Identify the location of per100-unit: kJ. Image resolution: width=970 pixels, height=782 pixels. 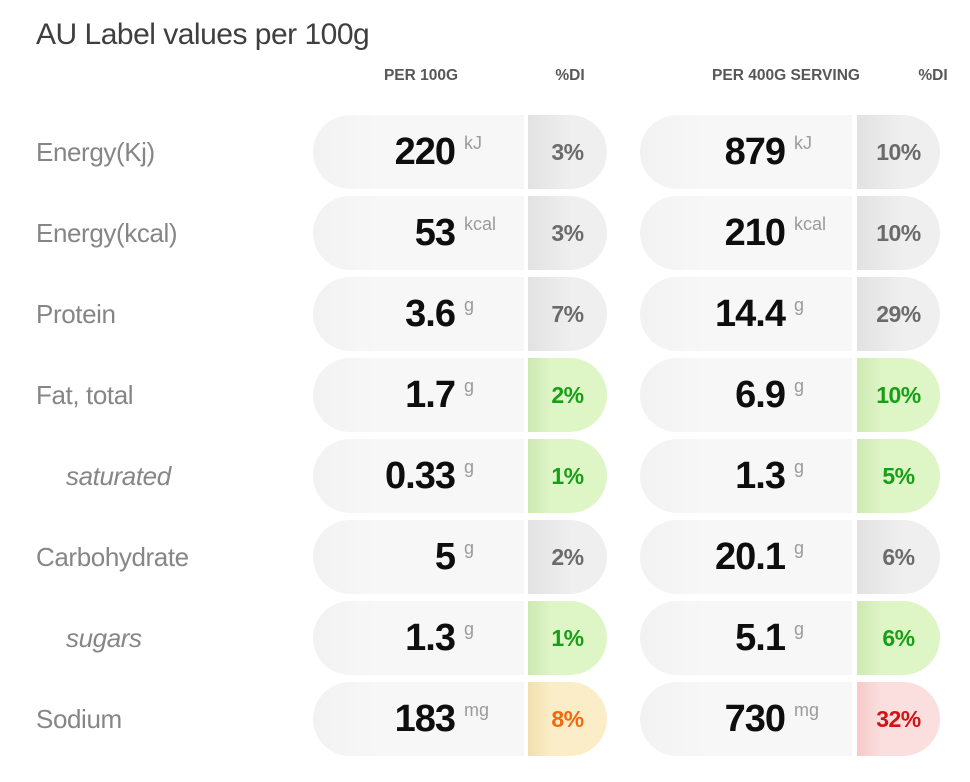
(473, 142).